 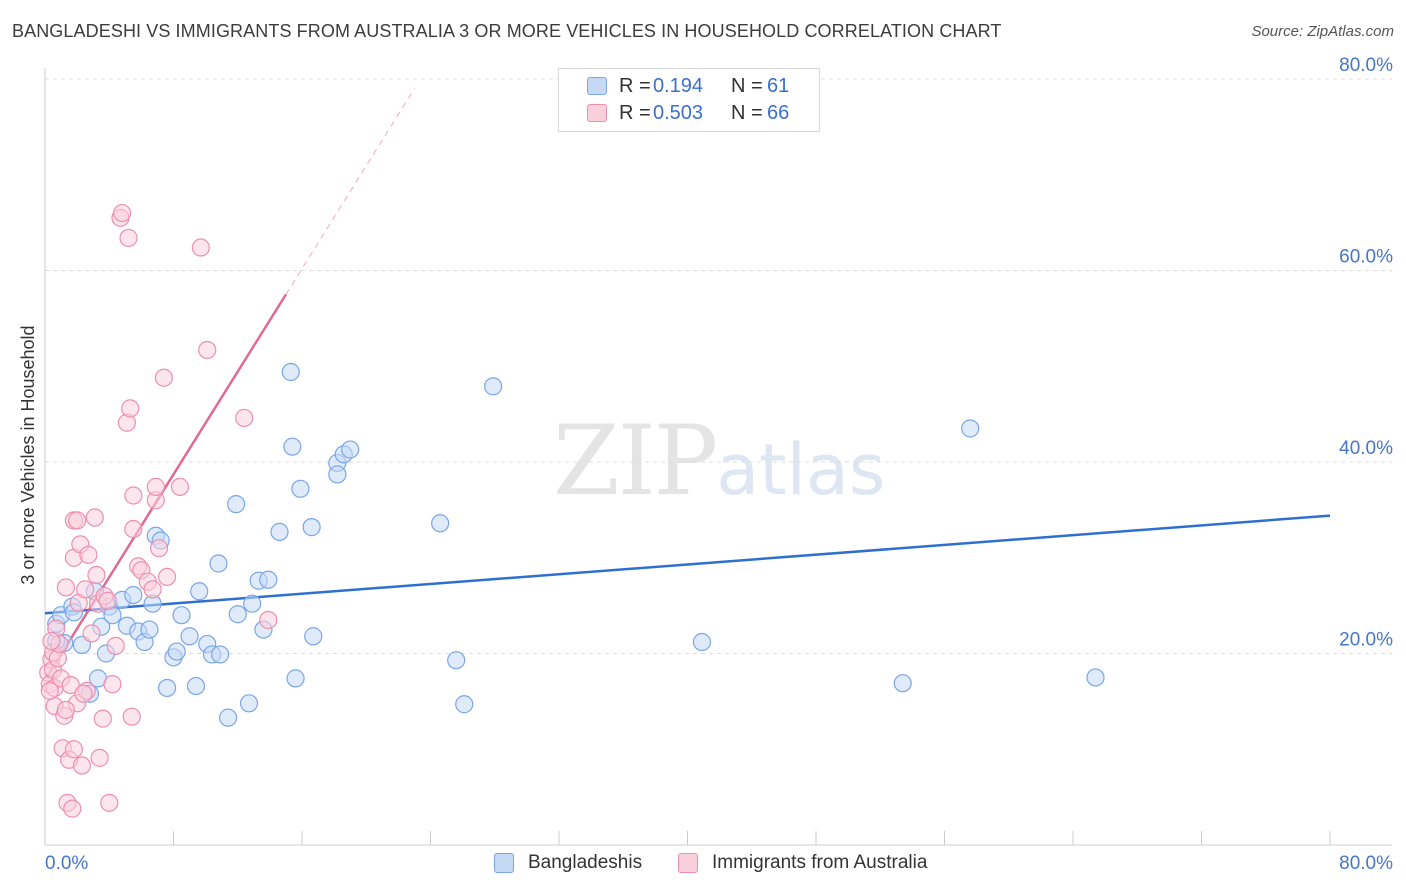 I want to click on x-tick-label: 80.0%, so click(x=1366, y=863).